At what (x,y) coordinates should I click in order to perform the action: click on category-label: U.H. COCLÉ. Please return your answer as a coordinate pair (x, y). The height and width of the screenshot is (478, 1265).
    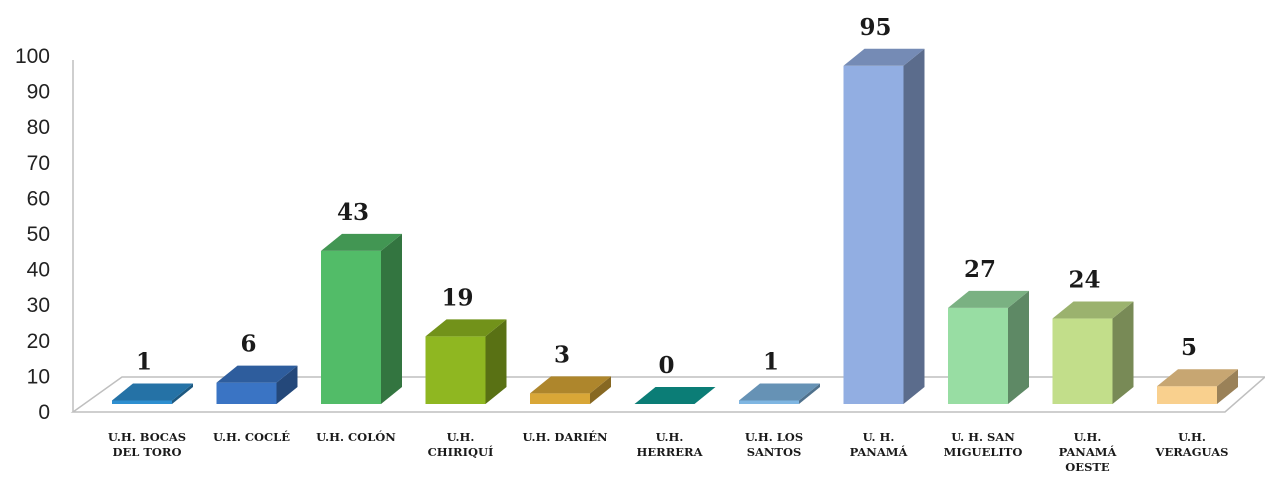
    Looking at the image, I should click on (251, 437).